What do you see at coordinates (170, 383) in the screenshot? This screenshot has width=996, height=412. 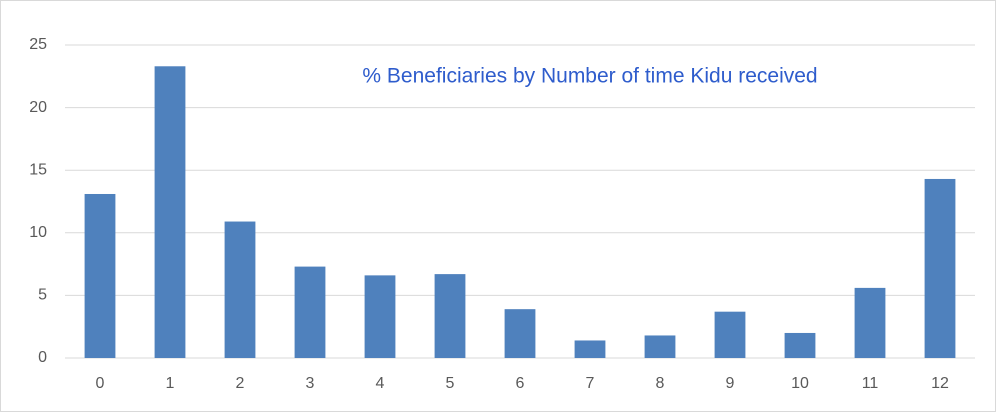 I see `x-tick-label: 1` at bounding box center [170, 383].